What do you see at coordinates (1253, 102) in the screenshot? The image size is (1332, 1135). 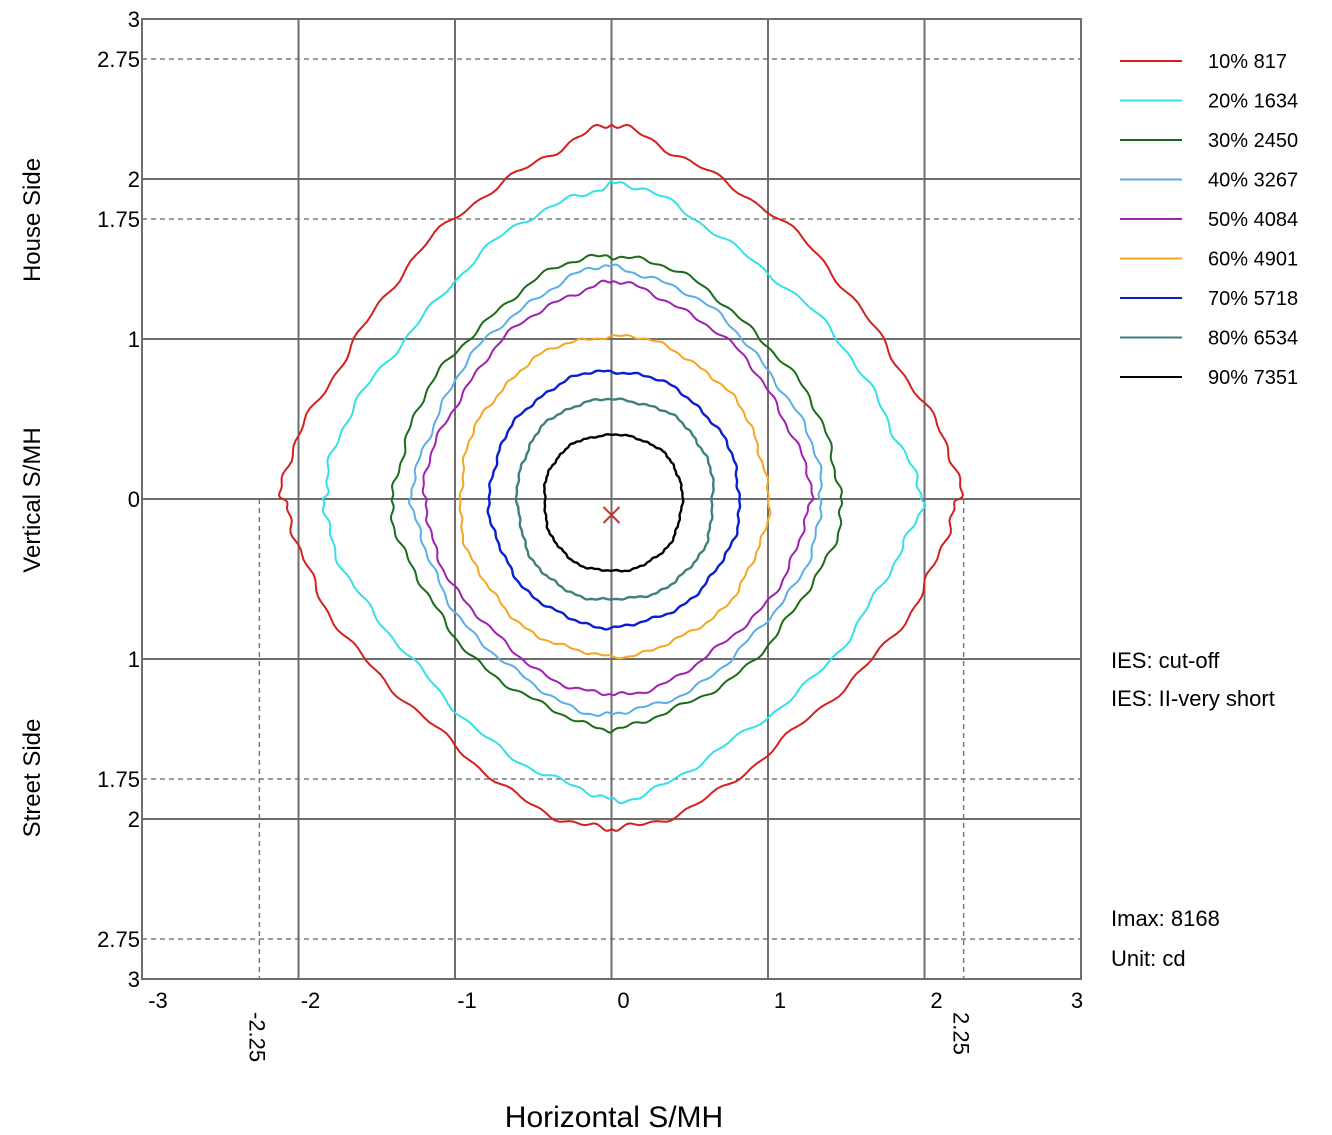 I see `legend-label: 20% 1634` at bounding box center [1253, 102].